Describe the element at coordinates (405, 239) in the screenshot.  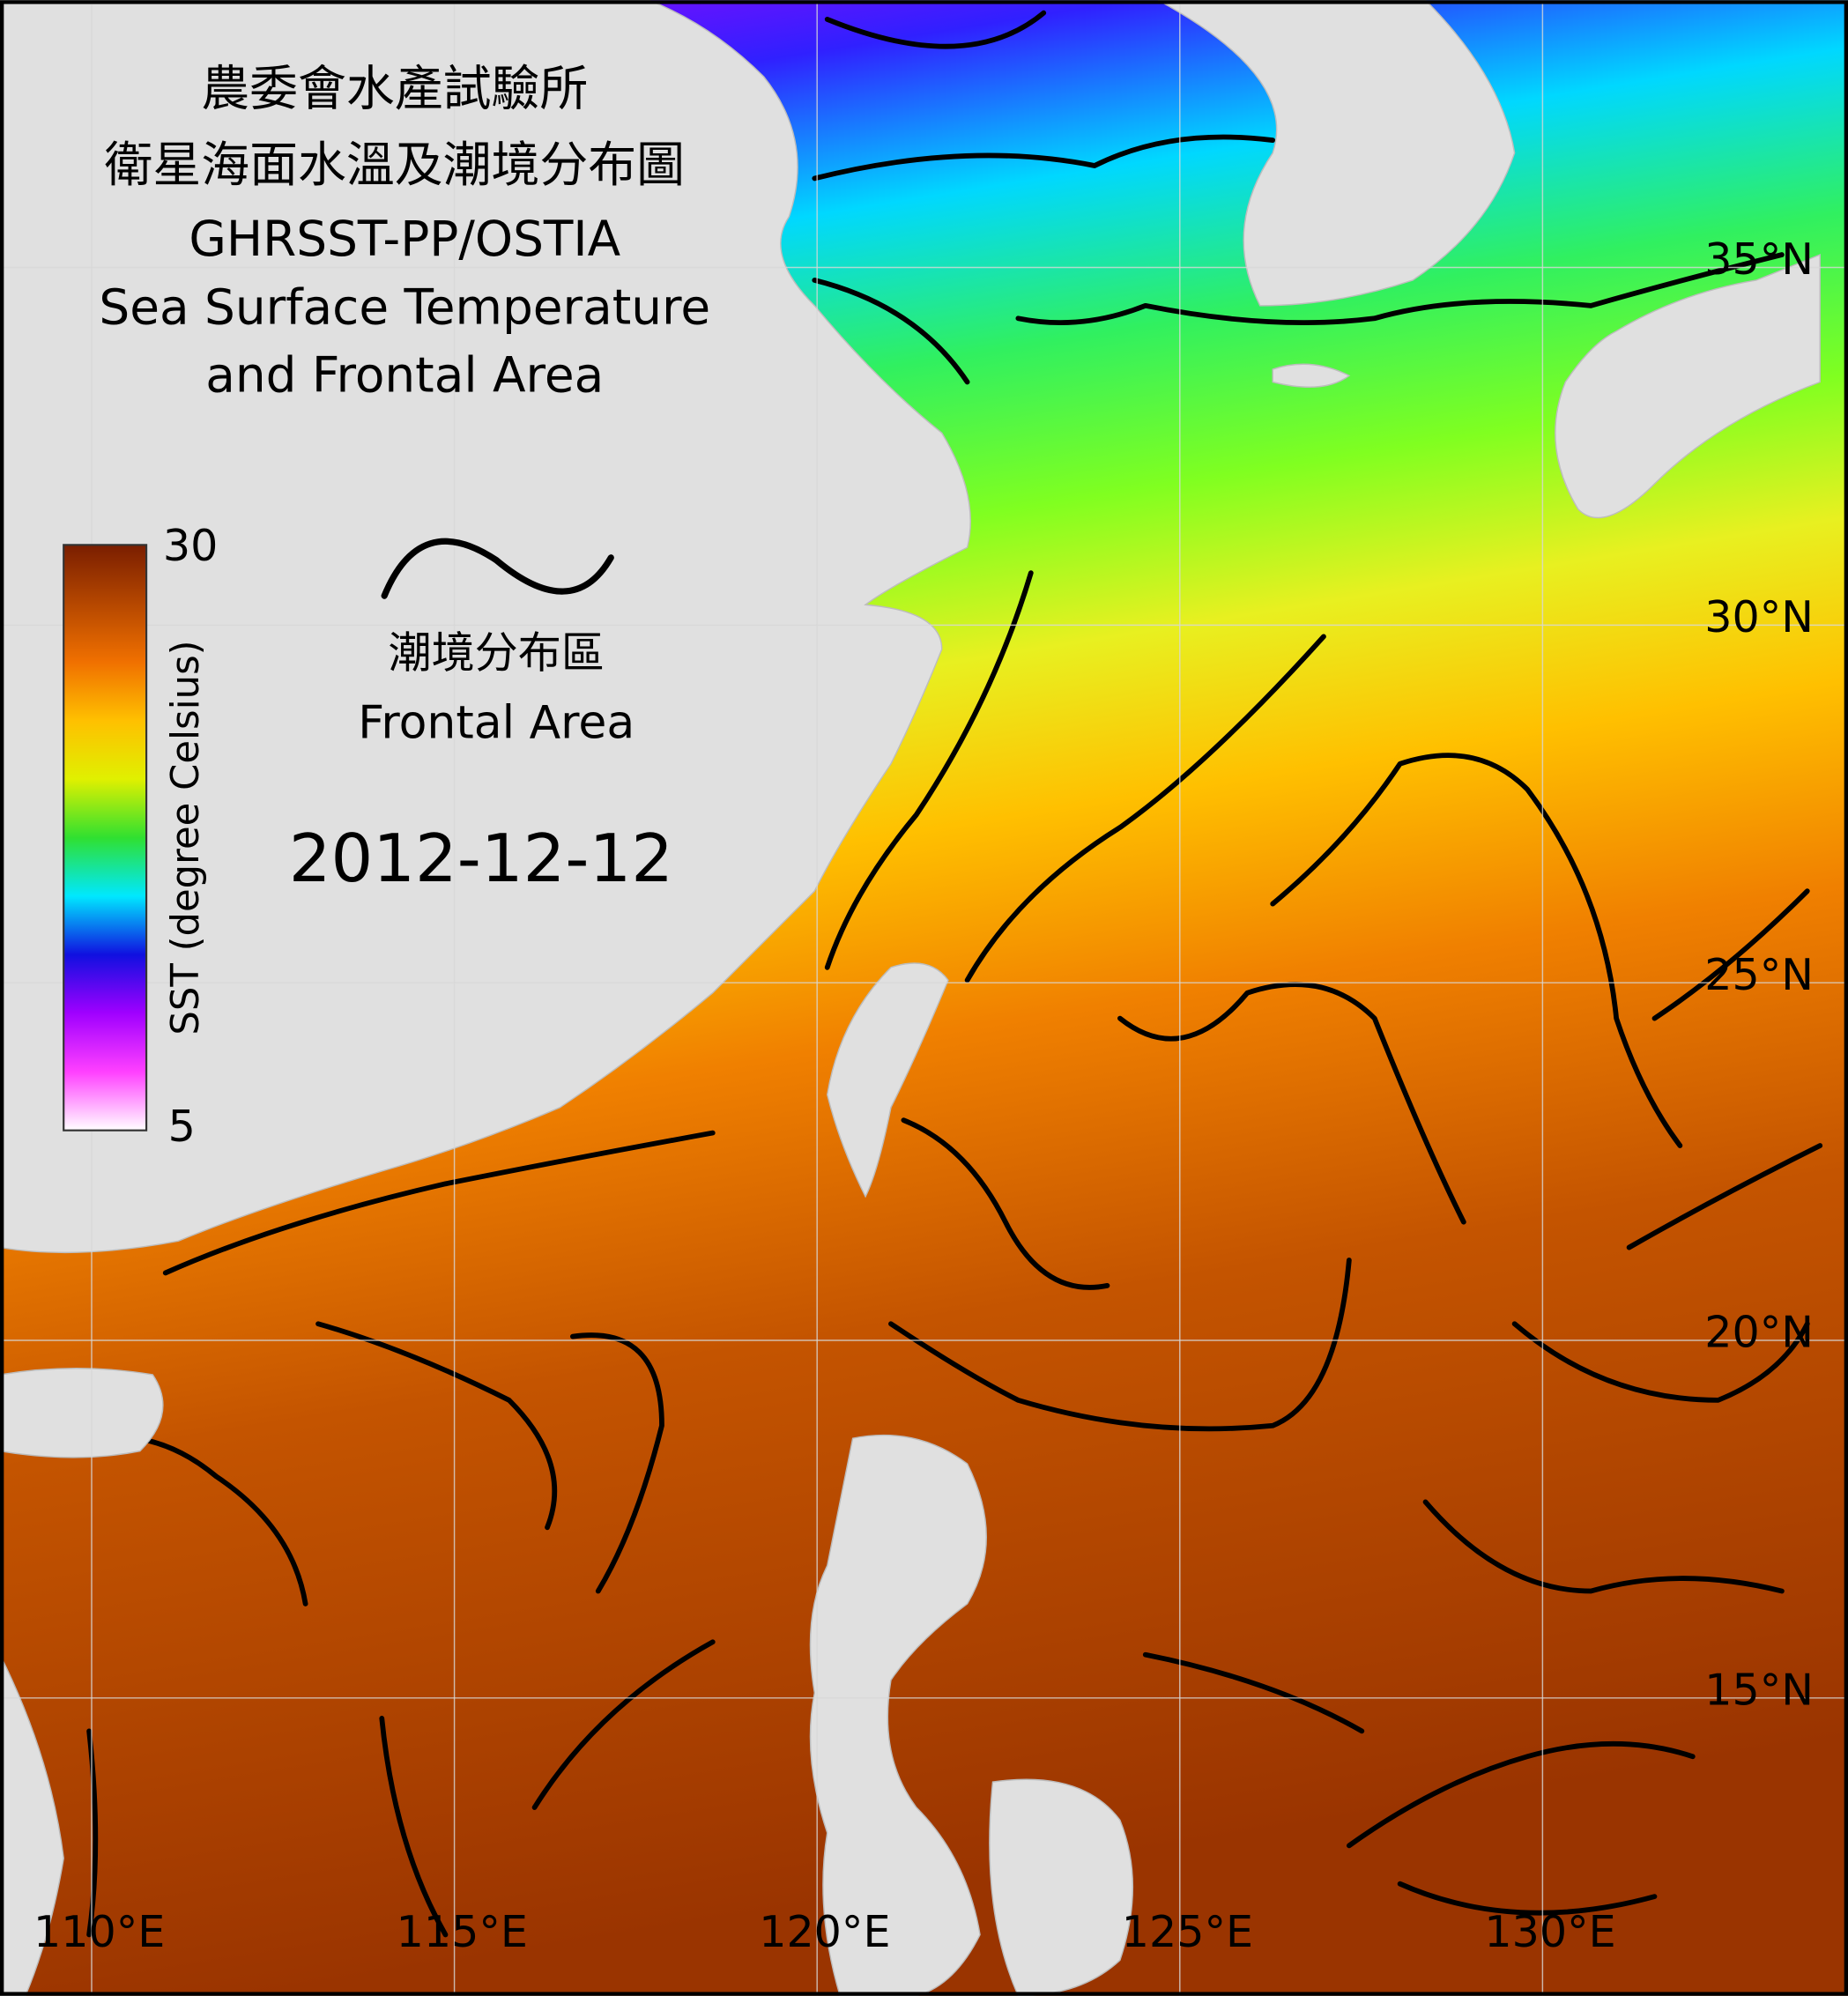
I see `title-line: GHRSST-PP/OSTIA` at that location.